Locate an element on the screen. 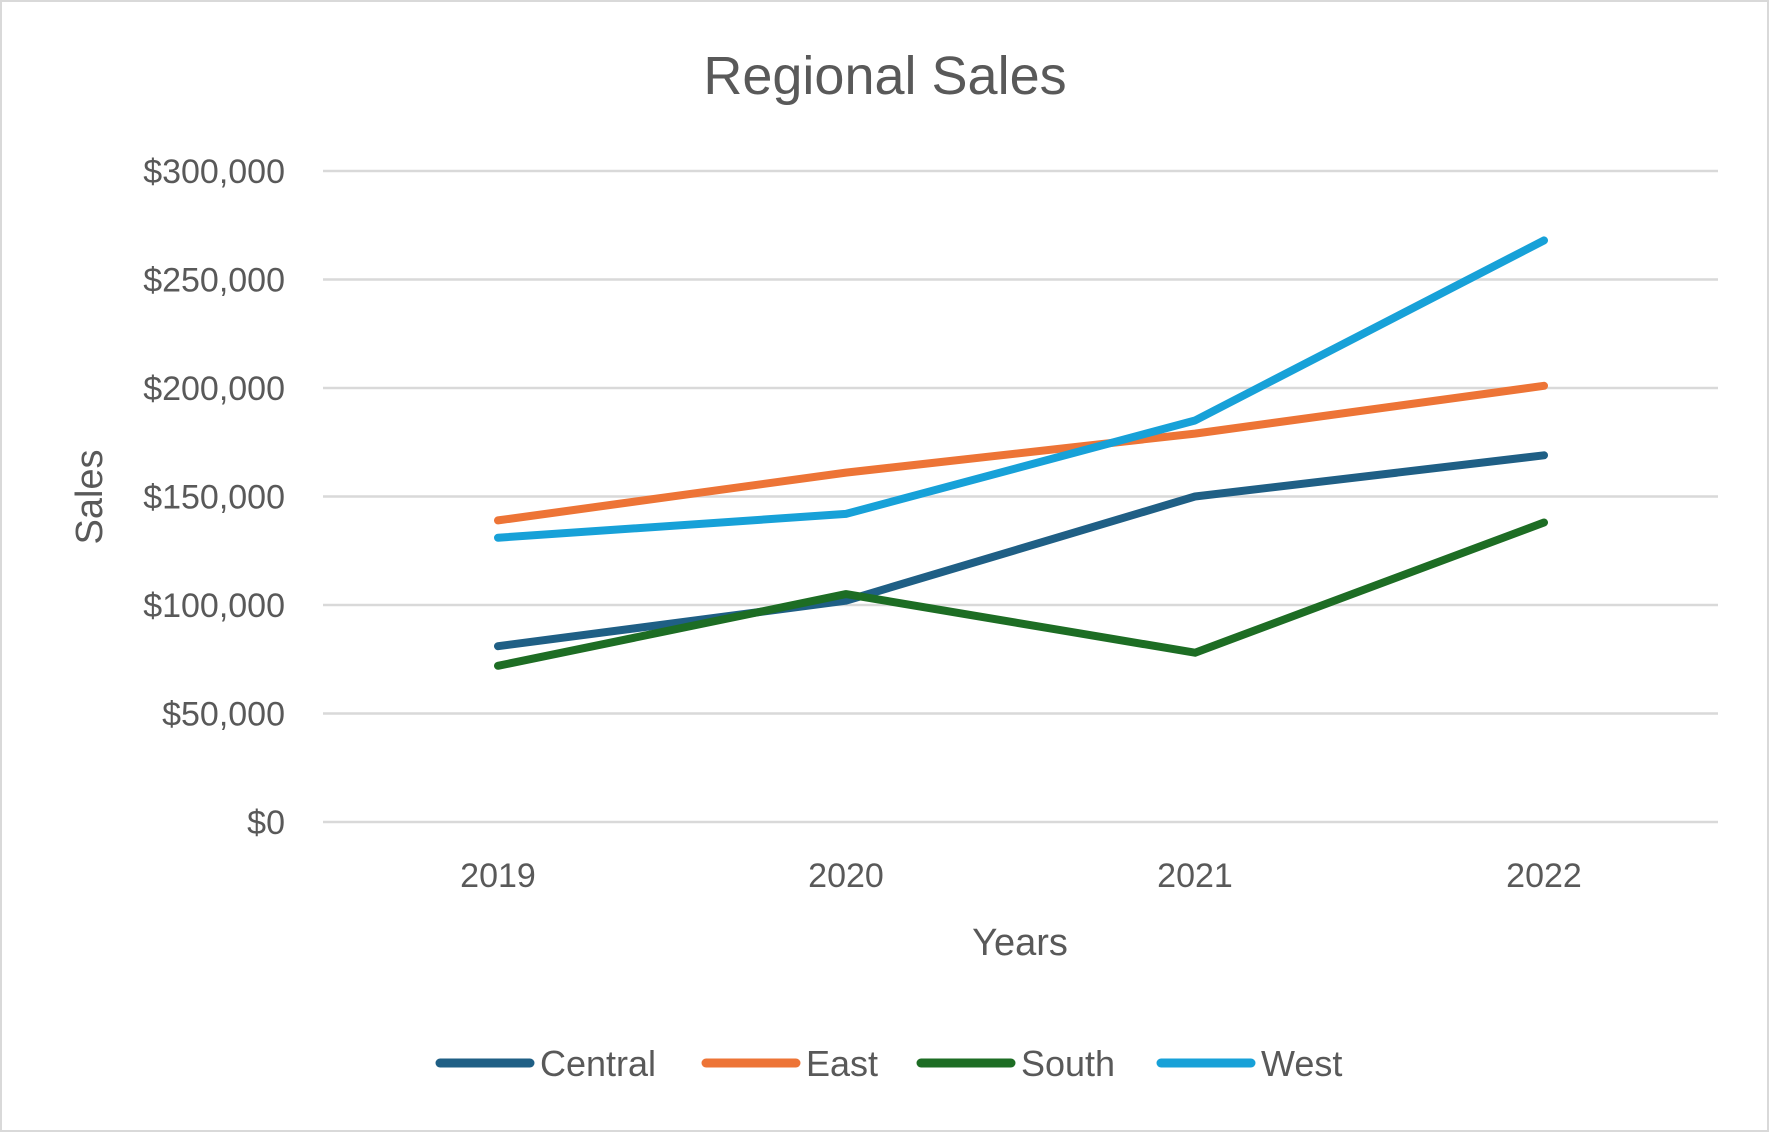 The image size is (1769, 1132). x-axis-title: Years is located at coordinates (1020, 943).